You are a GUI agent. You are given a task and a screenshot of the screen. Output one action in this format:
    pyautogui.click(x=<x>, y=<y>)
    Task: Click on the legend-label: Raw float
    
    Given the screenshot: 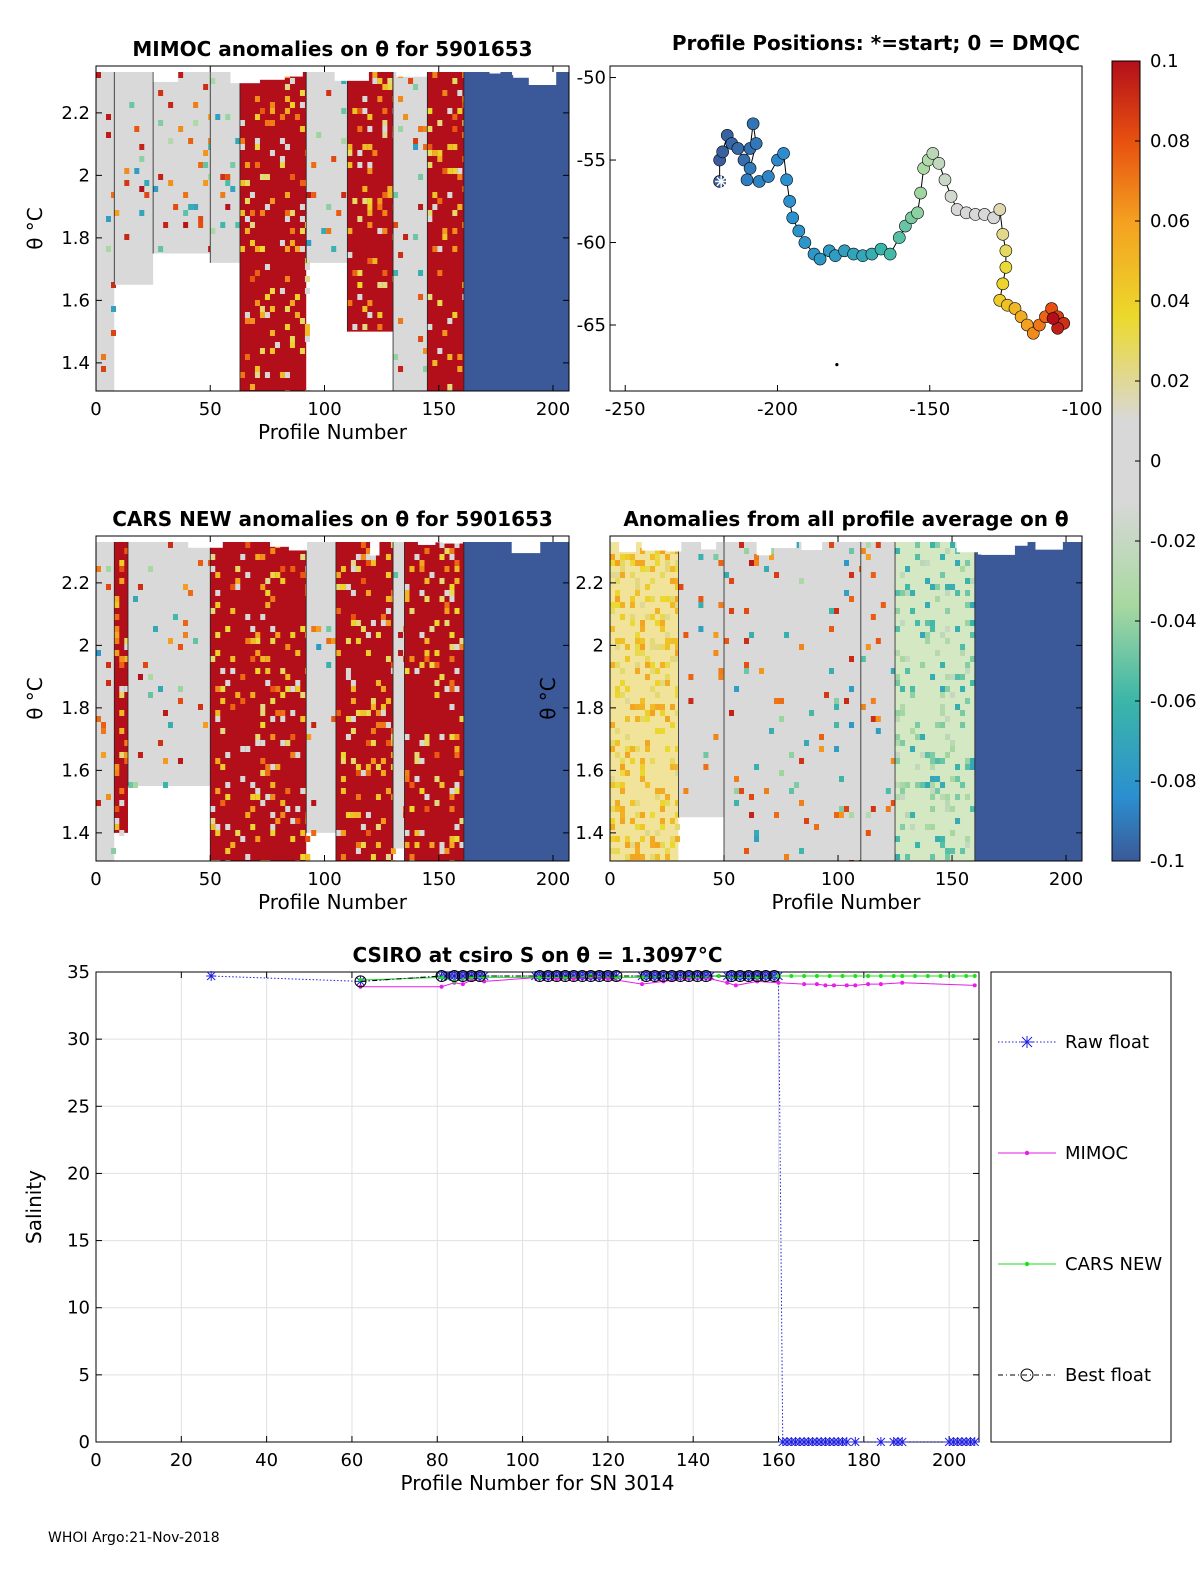 What is the action you would take?
    pyautogui.click(x=1107, y=1042)
    